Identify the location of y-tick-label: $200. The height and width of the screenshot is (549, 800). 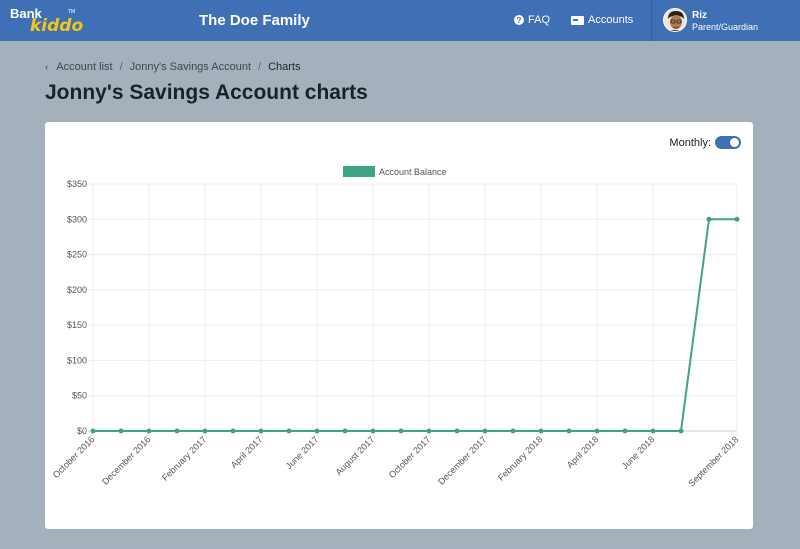
(77, 290).